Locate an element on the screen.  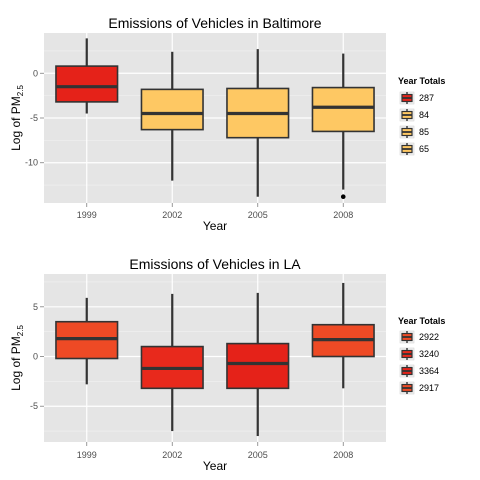
y-tick-label: -10 is located at coordinates (31, 163).